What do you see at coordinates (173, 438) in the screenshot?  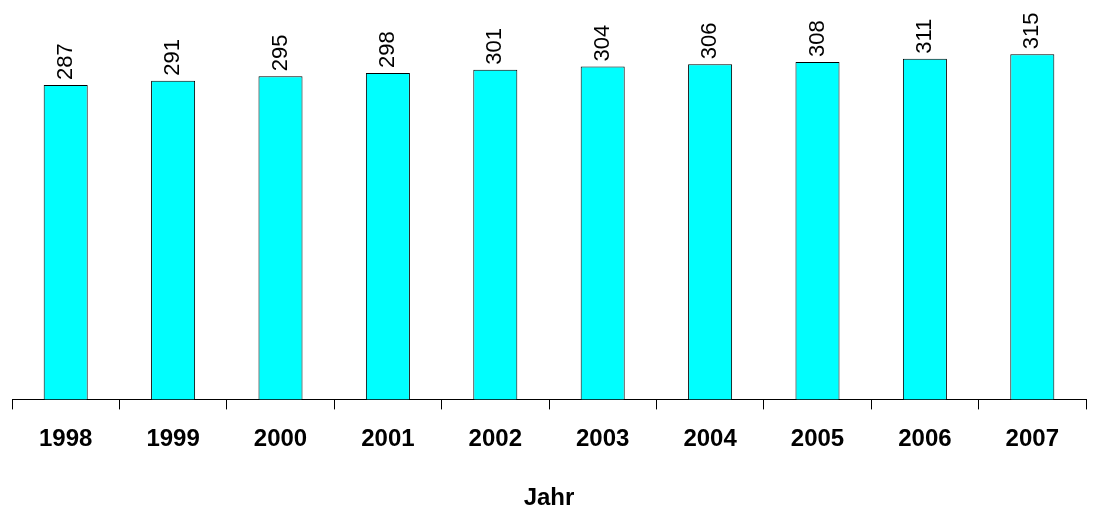 I see `x-tick-label: 1999` at bounding box center [173, 438].